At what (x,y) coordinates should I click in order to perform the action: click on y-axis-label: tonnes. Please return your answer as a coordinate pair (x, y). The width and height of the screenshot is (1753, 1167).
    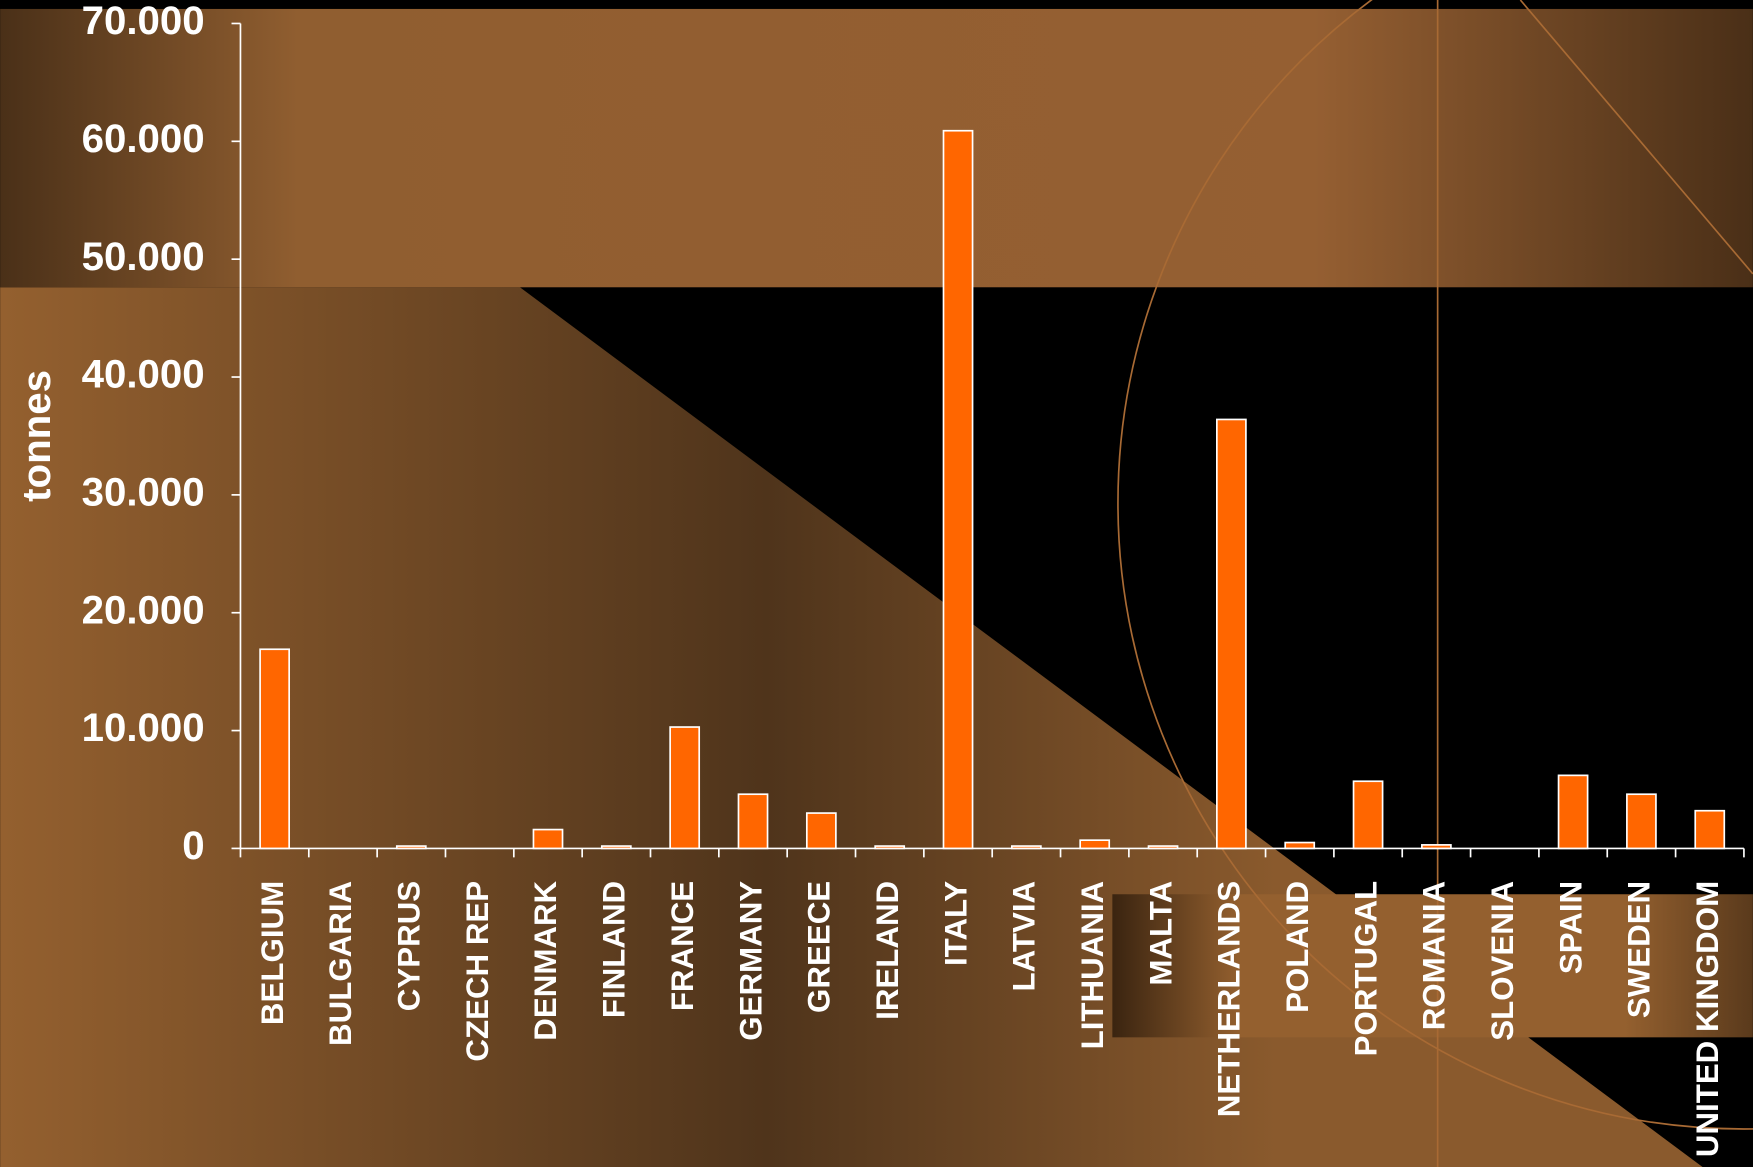
    Looking at the image, I should click on (36, 436).